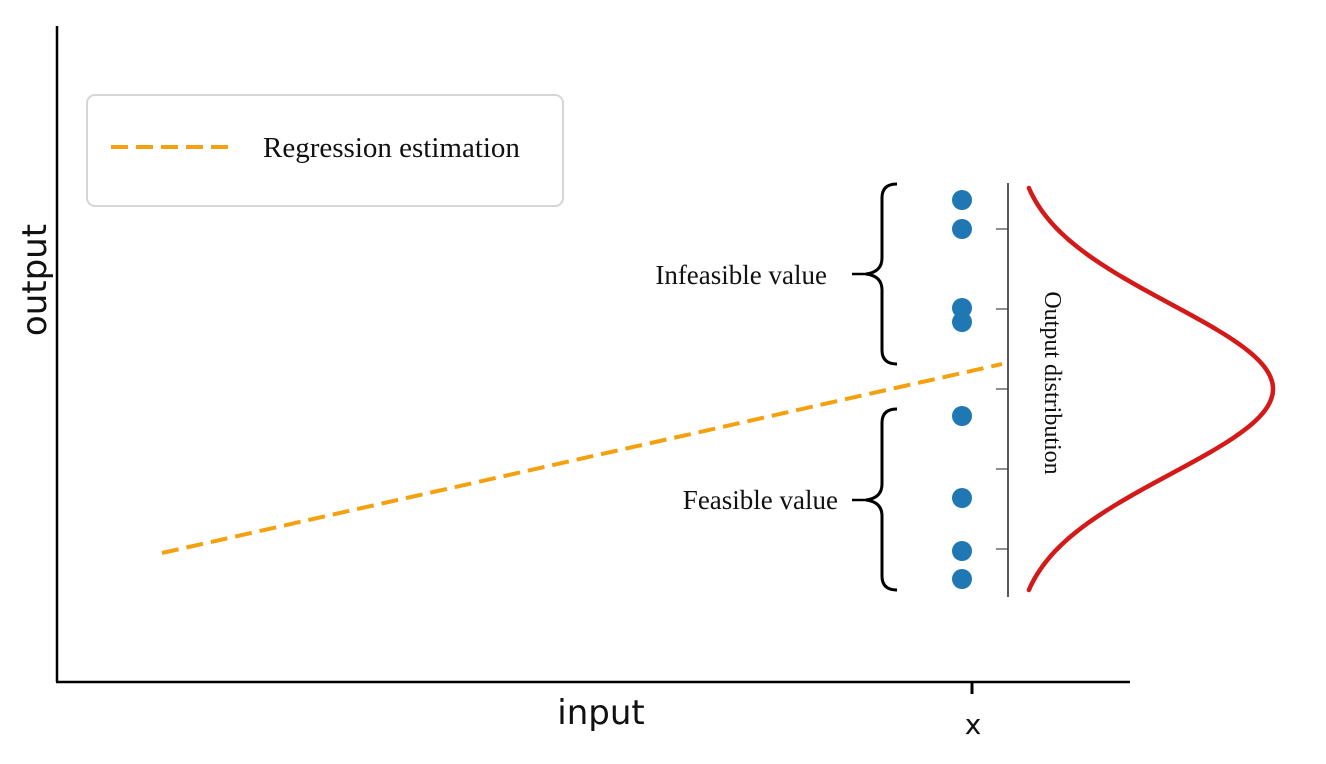 This screenshot has height=764, width=1326. Describe the element at coordinates (1002, 390) in the screenshot. I see `distribution-axis` at that location.